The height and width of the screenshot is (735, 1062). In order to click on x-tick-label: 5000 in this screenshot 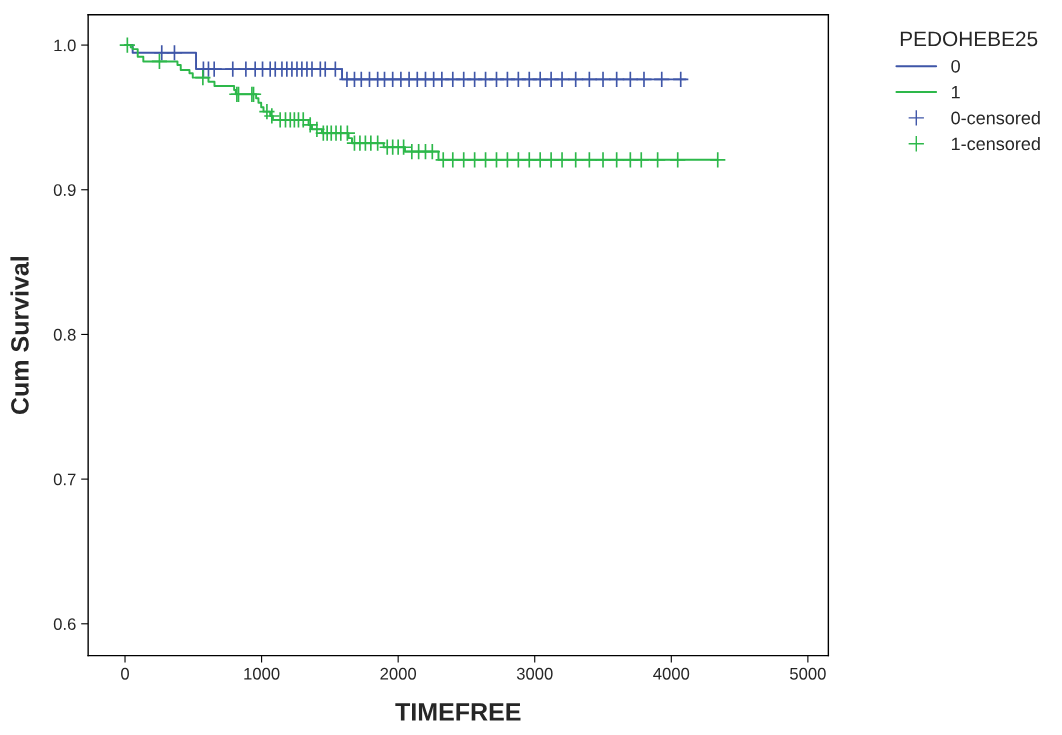, I will do `click(808, 673)`.